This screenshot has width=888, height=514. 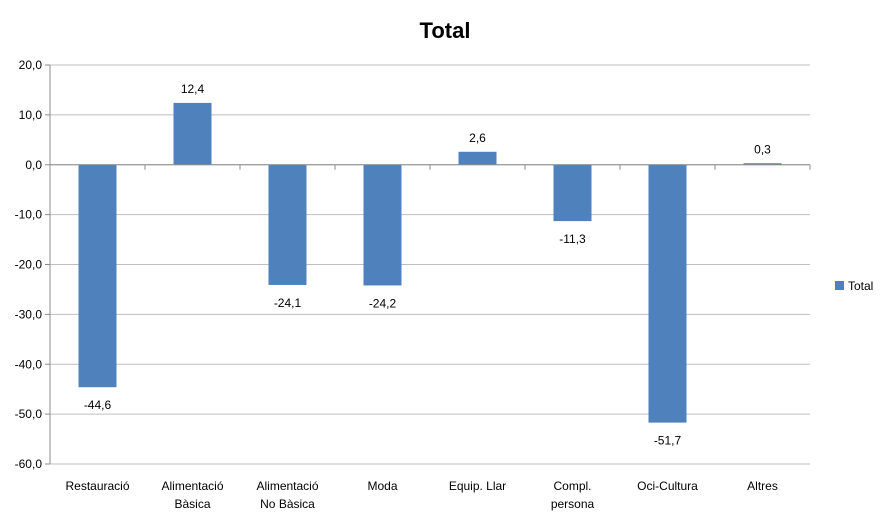 What do you see at coordinates (287, 504) in the screenshot?
I see `category-label: No Bàsica` at bounding box center [287, 504].